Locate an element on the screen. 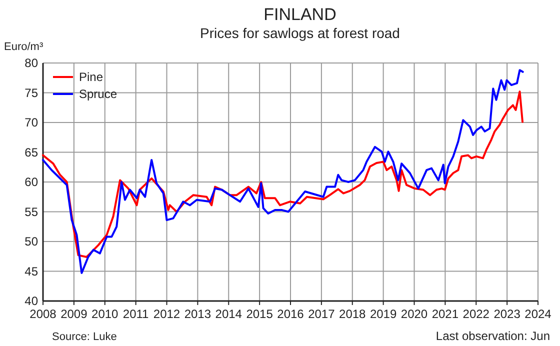 Image resolution: width=560 pixels, height=346 pixels. x-tick-label: 2022 is located at coordinates (476, 314).